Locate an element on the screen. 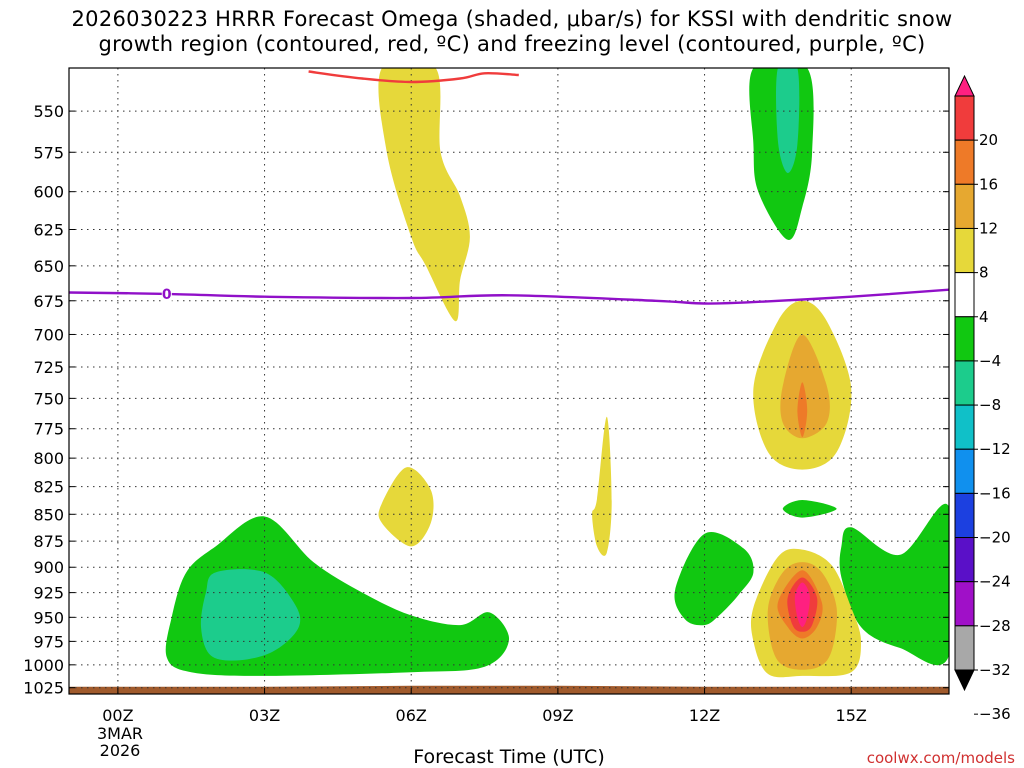  y-tick-label-675: 675 is located at coordinates (48, 301).